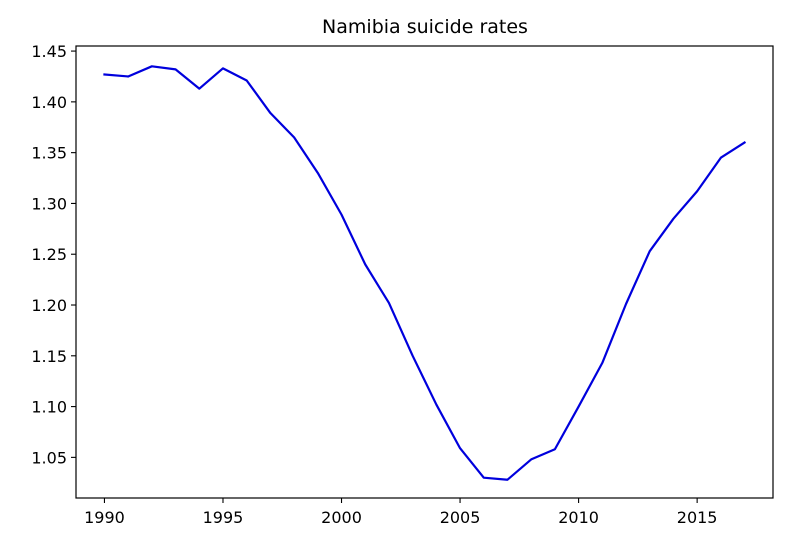  Describe the element at coordinates (578, 517) in the screenshot. I see `x-tick-label: 2010` at that location.